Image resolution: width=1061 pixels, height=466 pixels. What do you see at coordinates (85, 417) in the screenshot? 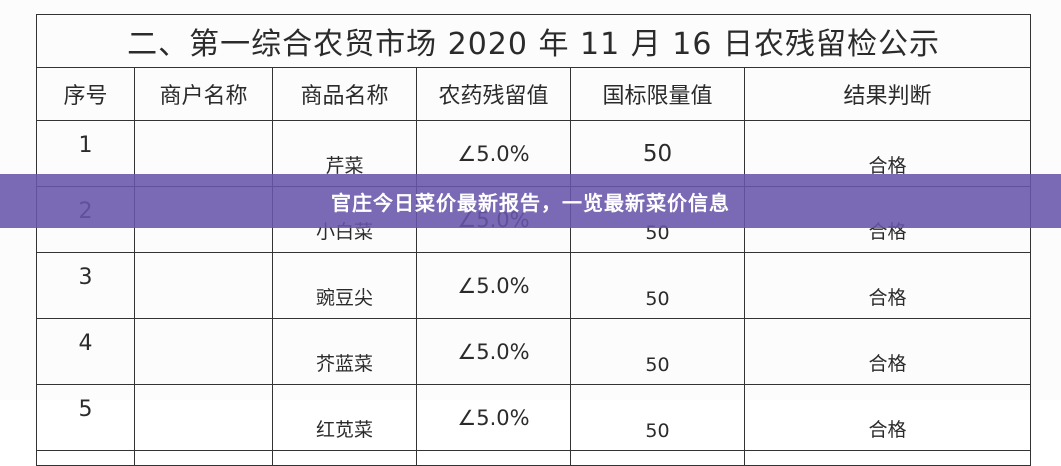
I see `cell-no: 5` at bounding box center [85, 417].